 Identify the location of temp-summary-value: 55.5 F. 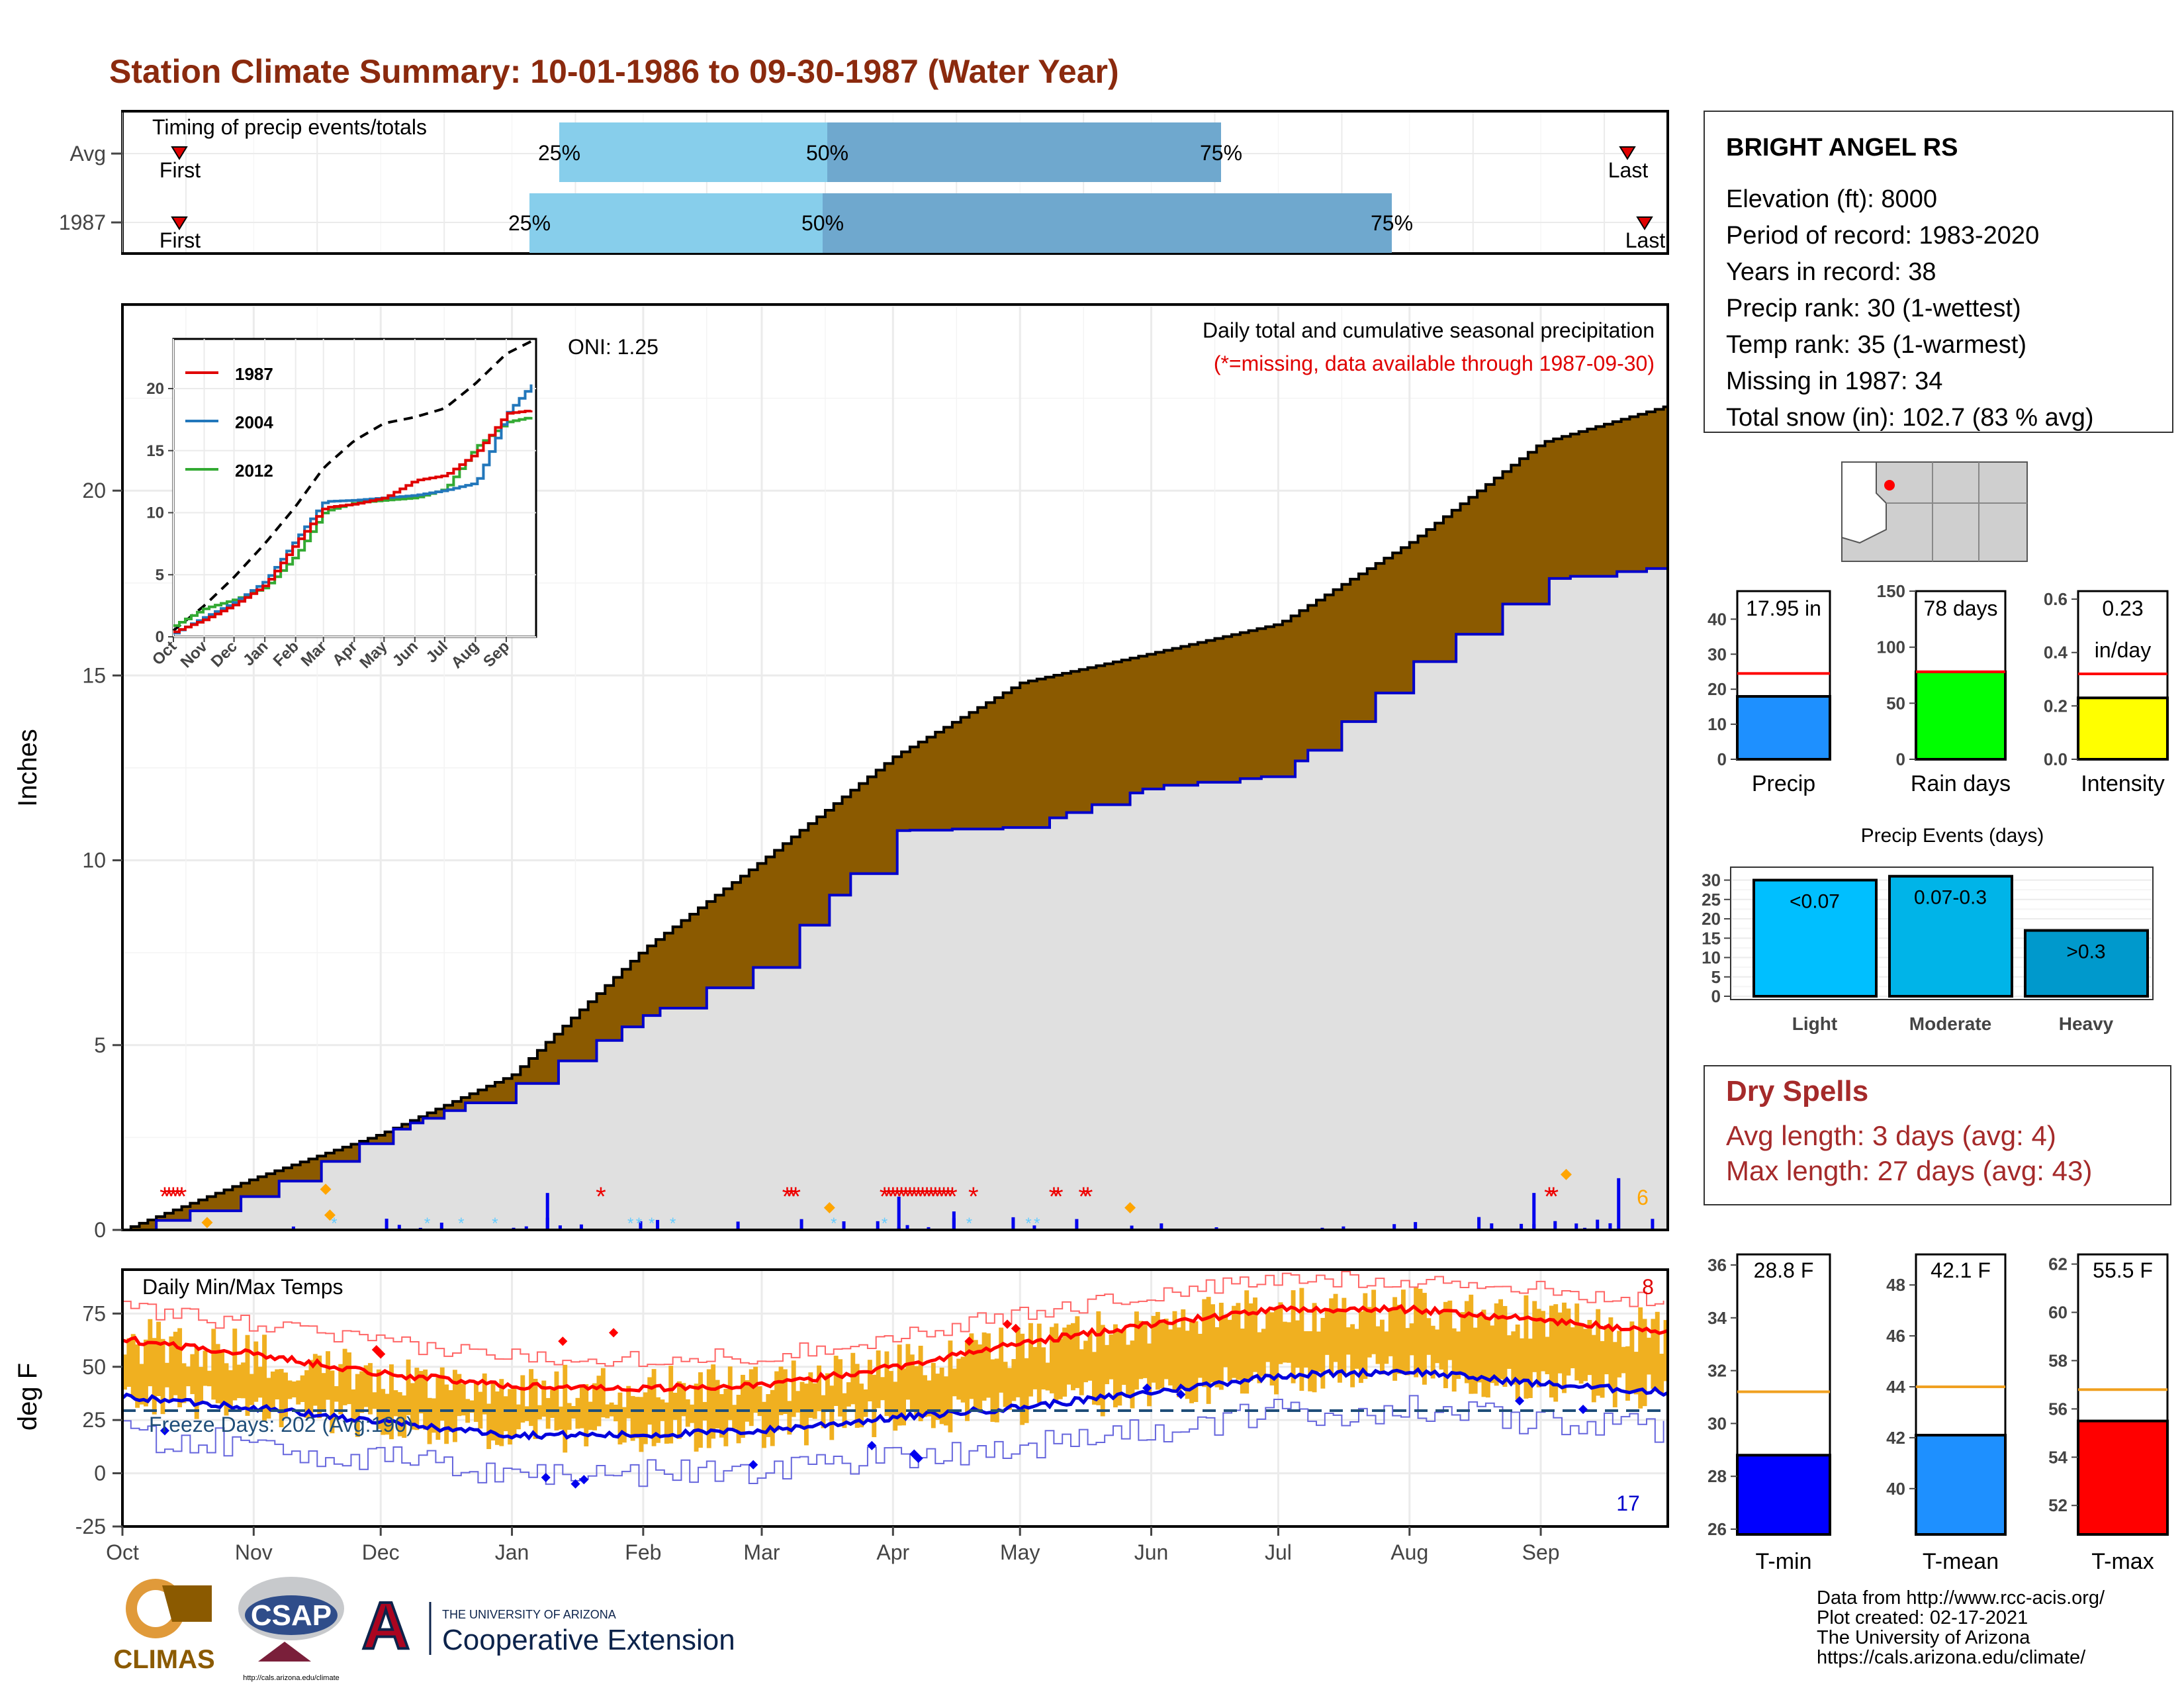
(2123, 1270).